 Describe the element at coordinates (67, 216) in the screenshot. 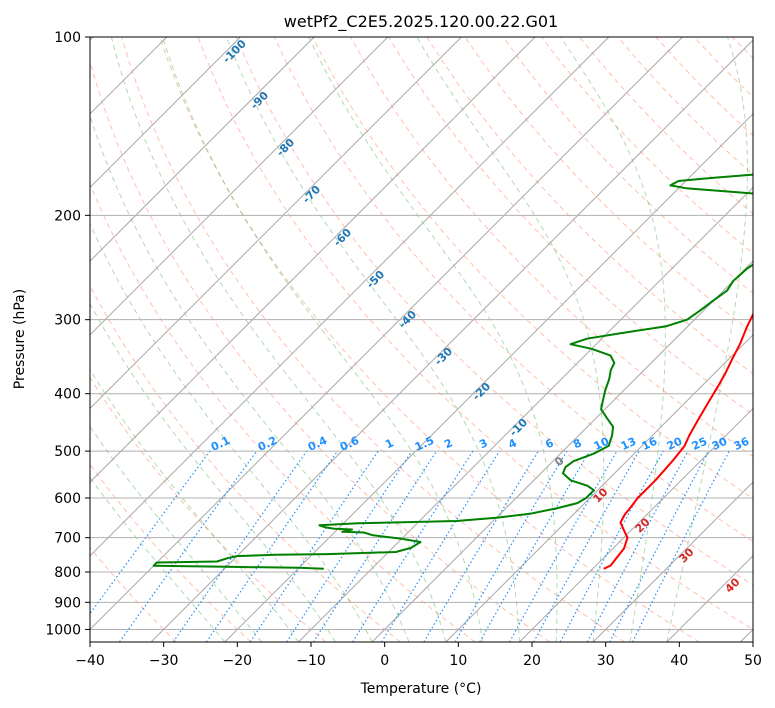

I see `y-tick-label: 200` at that location.